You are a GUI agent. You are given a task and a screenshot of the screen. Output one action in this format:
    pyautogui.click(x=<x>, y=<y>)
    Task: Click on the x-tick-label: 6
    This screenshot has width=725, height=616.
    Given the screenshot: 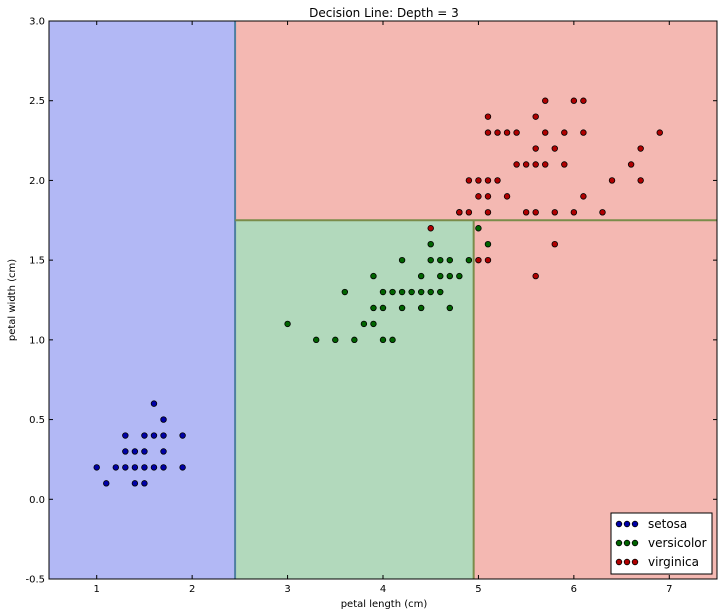 What is the action you would take?
    pyautogui.click(x=574, y=589)
    